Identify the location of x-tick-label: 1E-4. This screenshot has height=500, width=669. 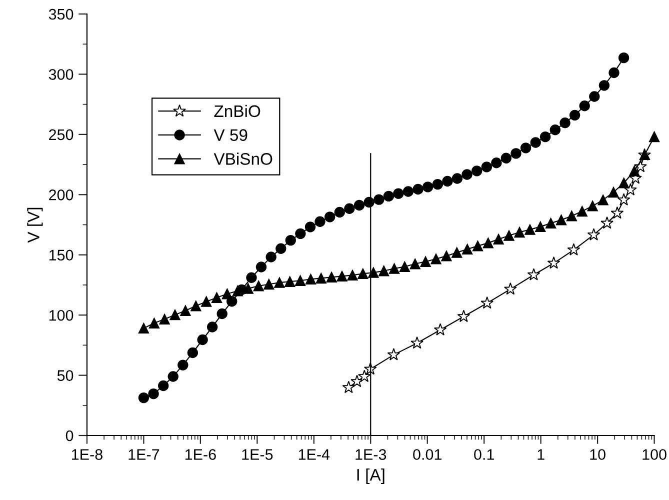
(314, 454).